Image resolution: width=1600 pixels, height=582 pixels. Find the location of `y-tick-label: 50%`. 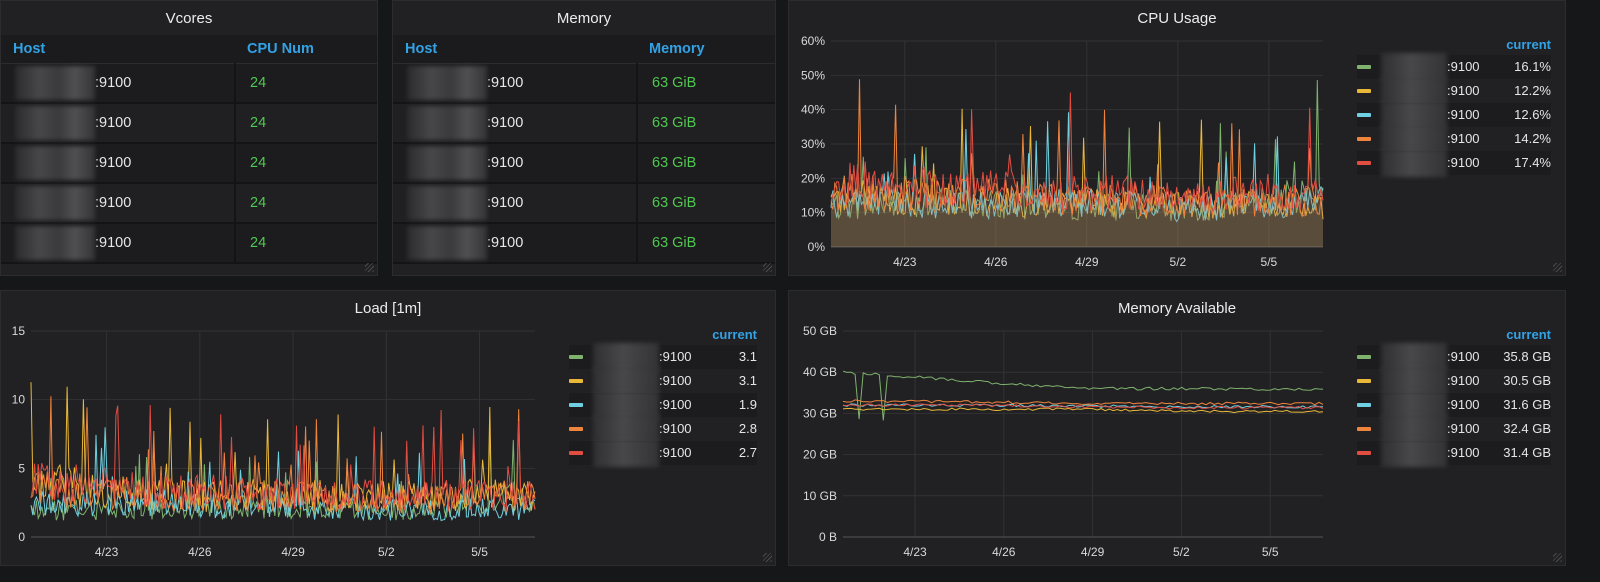

y-tick-label: 50% is located at coordinates (813, 75).